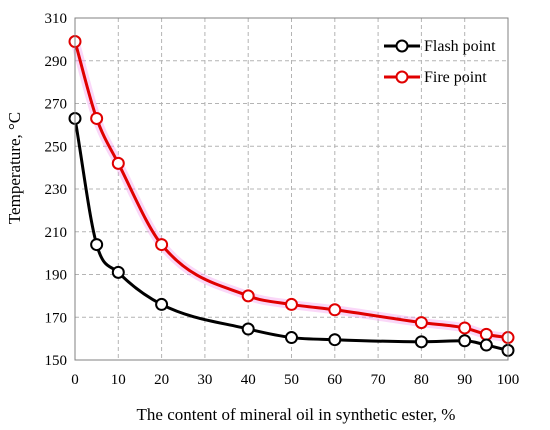 The height and width of the screenshot is (430, 550). I want to click on y-tick-label: 210, so click(56, 233).